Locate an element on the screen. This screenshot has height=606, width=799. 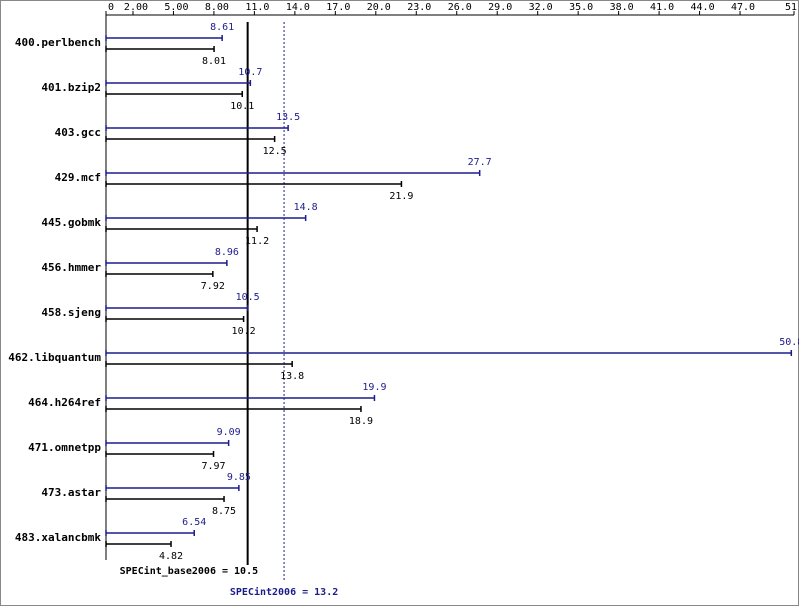
category-label: 456.hmmer is located at coordinates (71, 267).